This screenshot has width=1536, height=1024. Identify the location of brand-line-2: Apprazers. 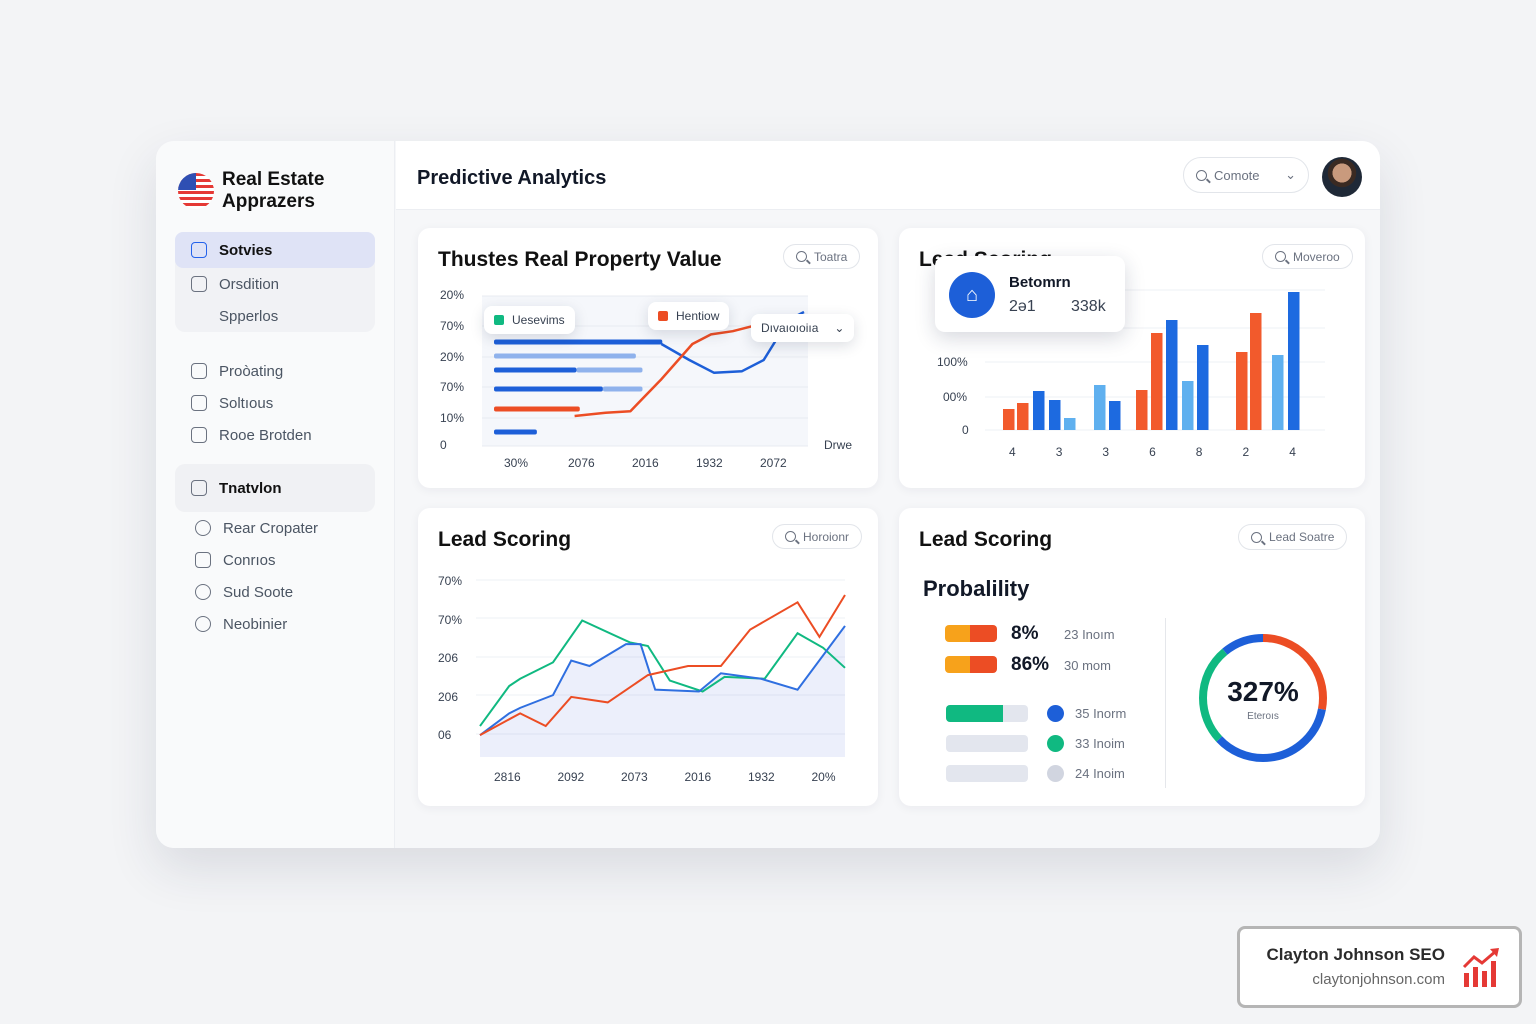
(268, 201).